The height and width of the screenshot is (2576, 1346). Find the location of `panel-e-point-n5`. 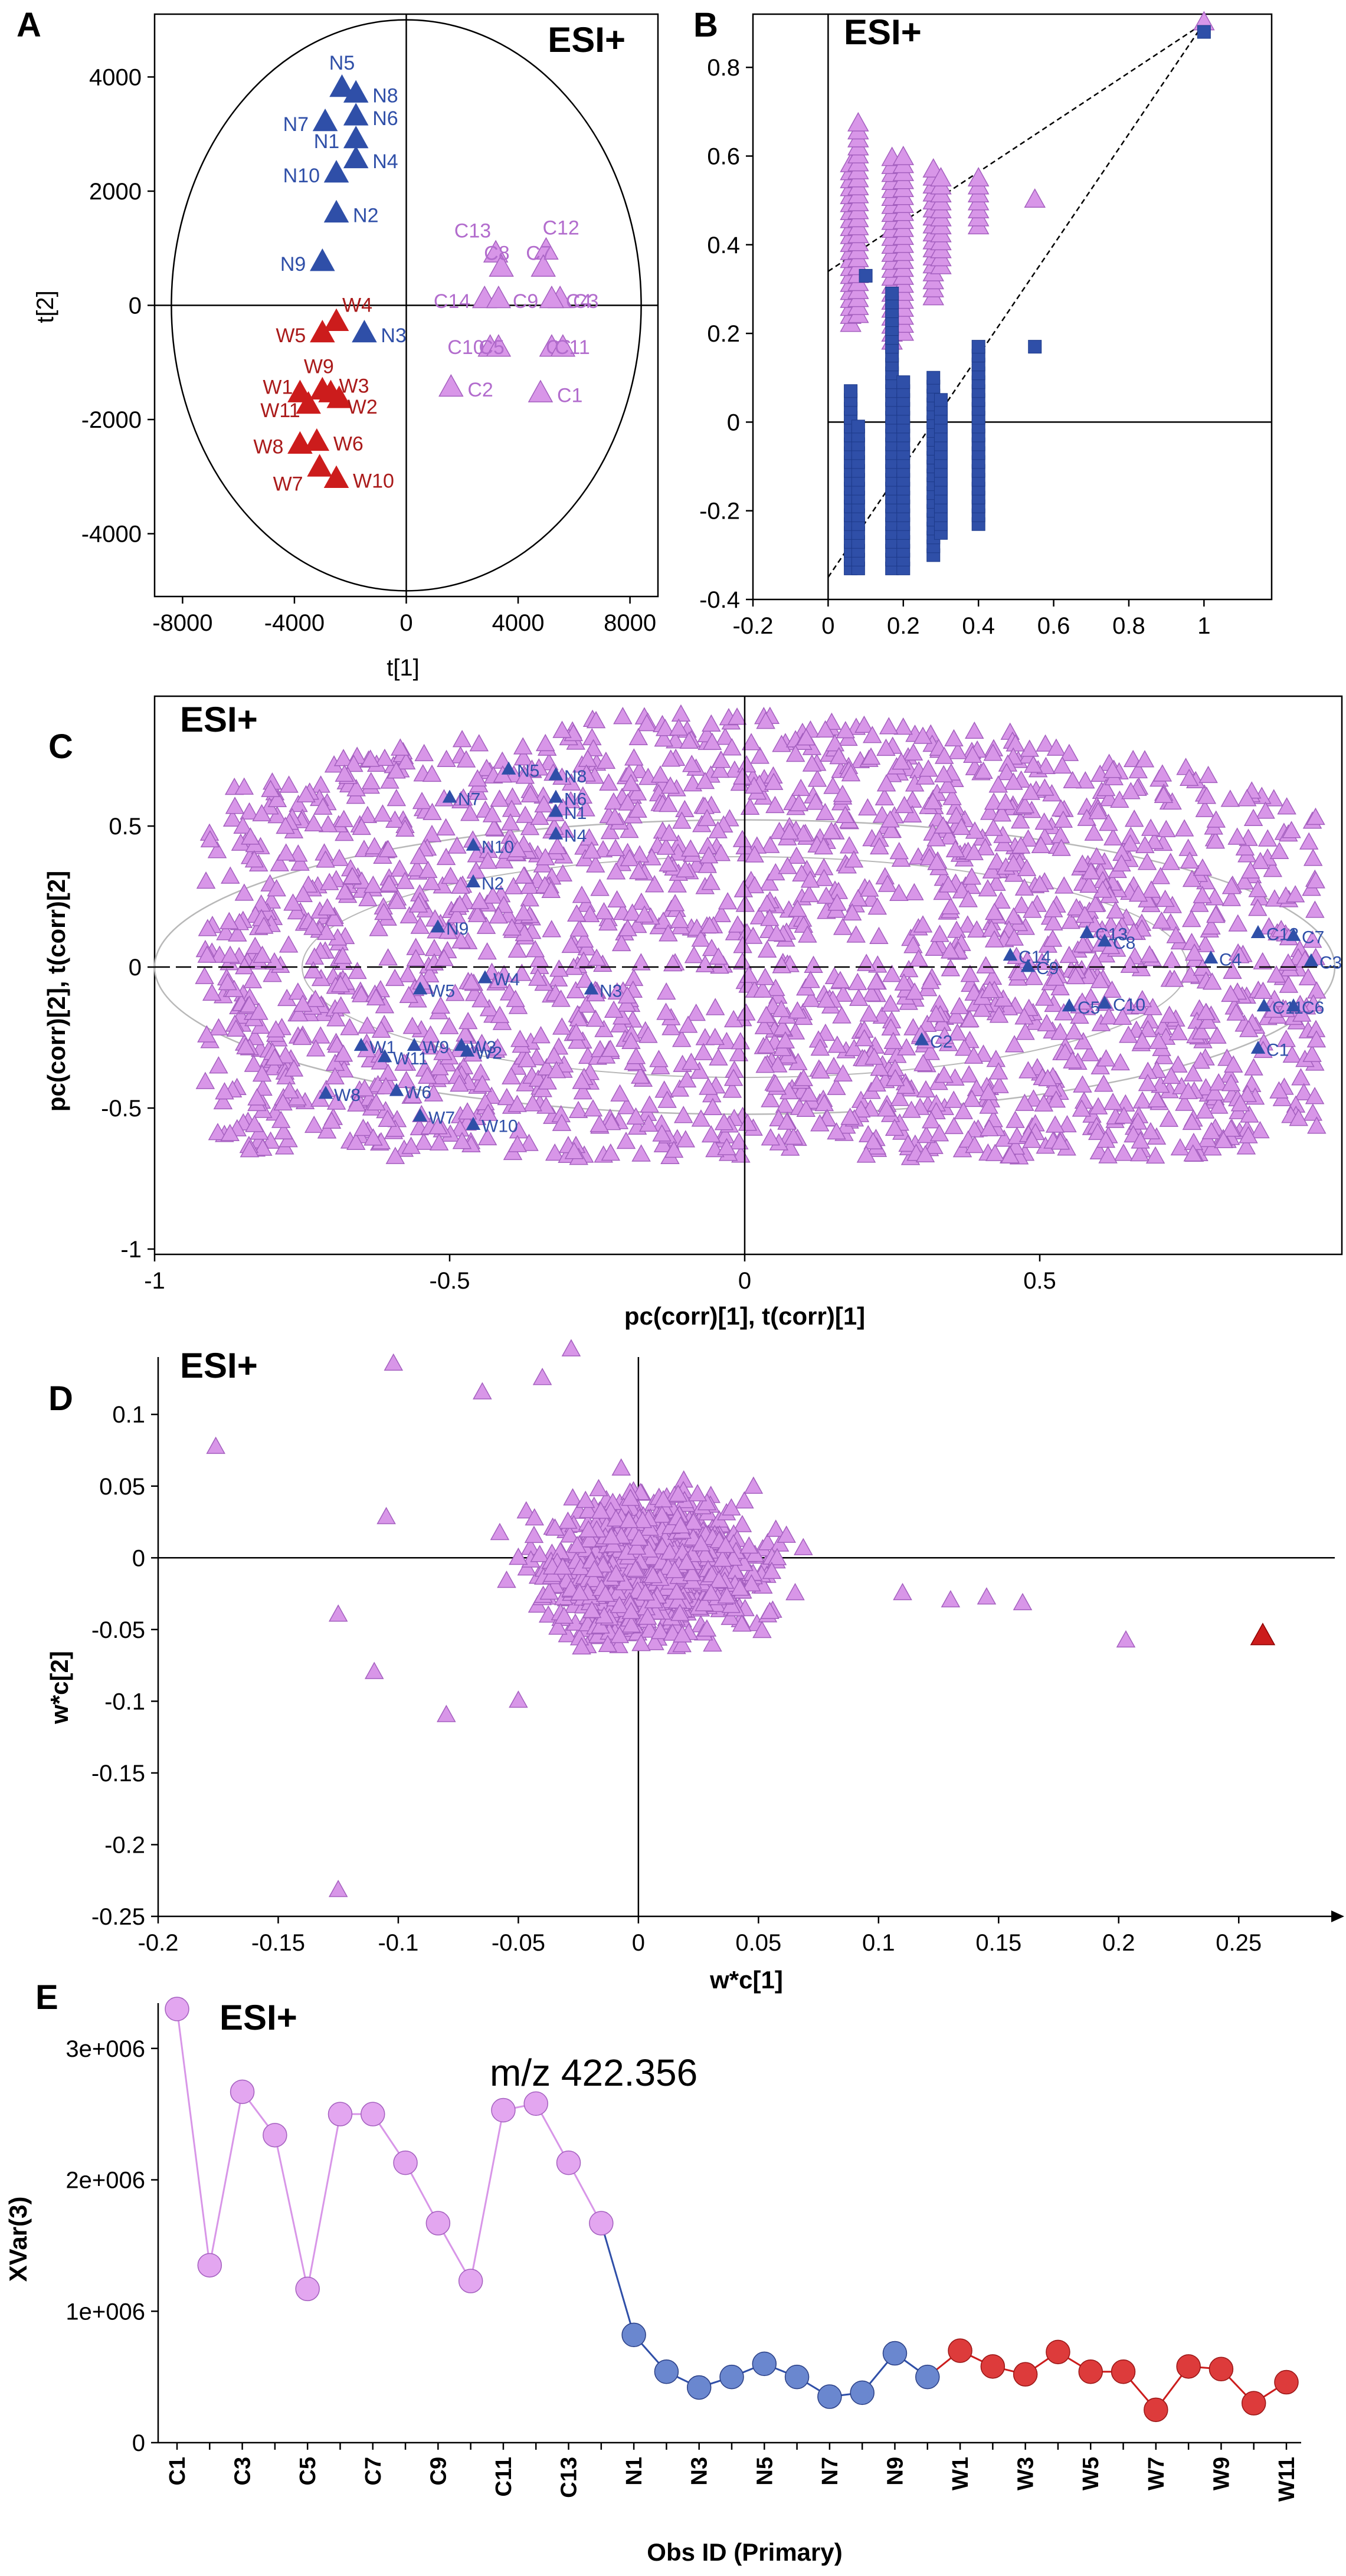

panel-e-point-n5 is located at coordinates (764, 2364).